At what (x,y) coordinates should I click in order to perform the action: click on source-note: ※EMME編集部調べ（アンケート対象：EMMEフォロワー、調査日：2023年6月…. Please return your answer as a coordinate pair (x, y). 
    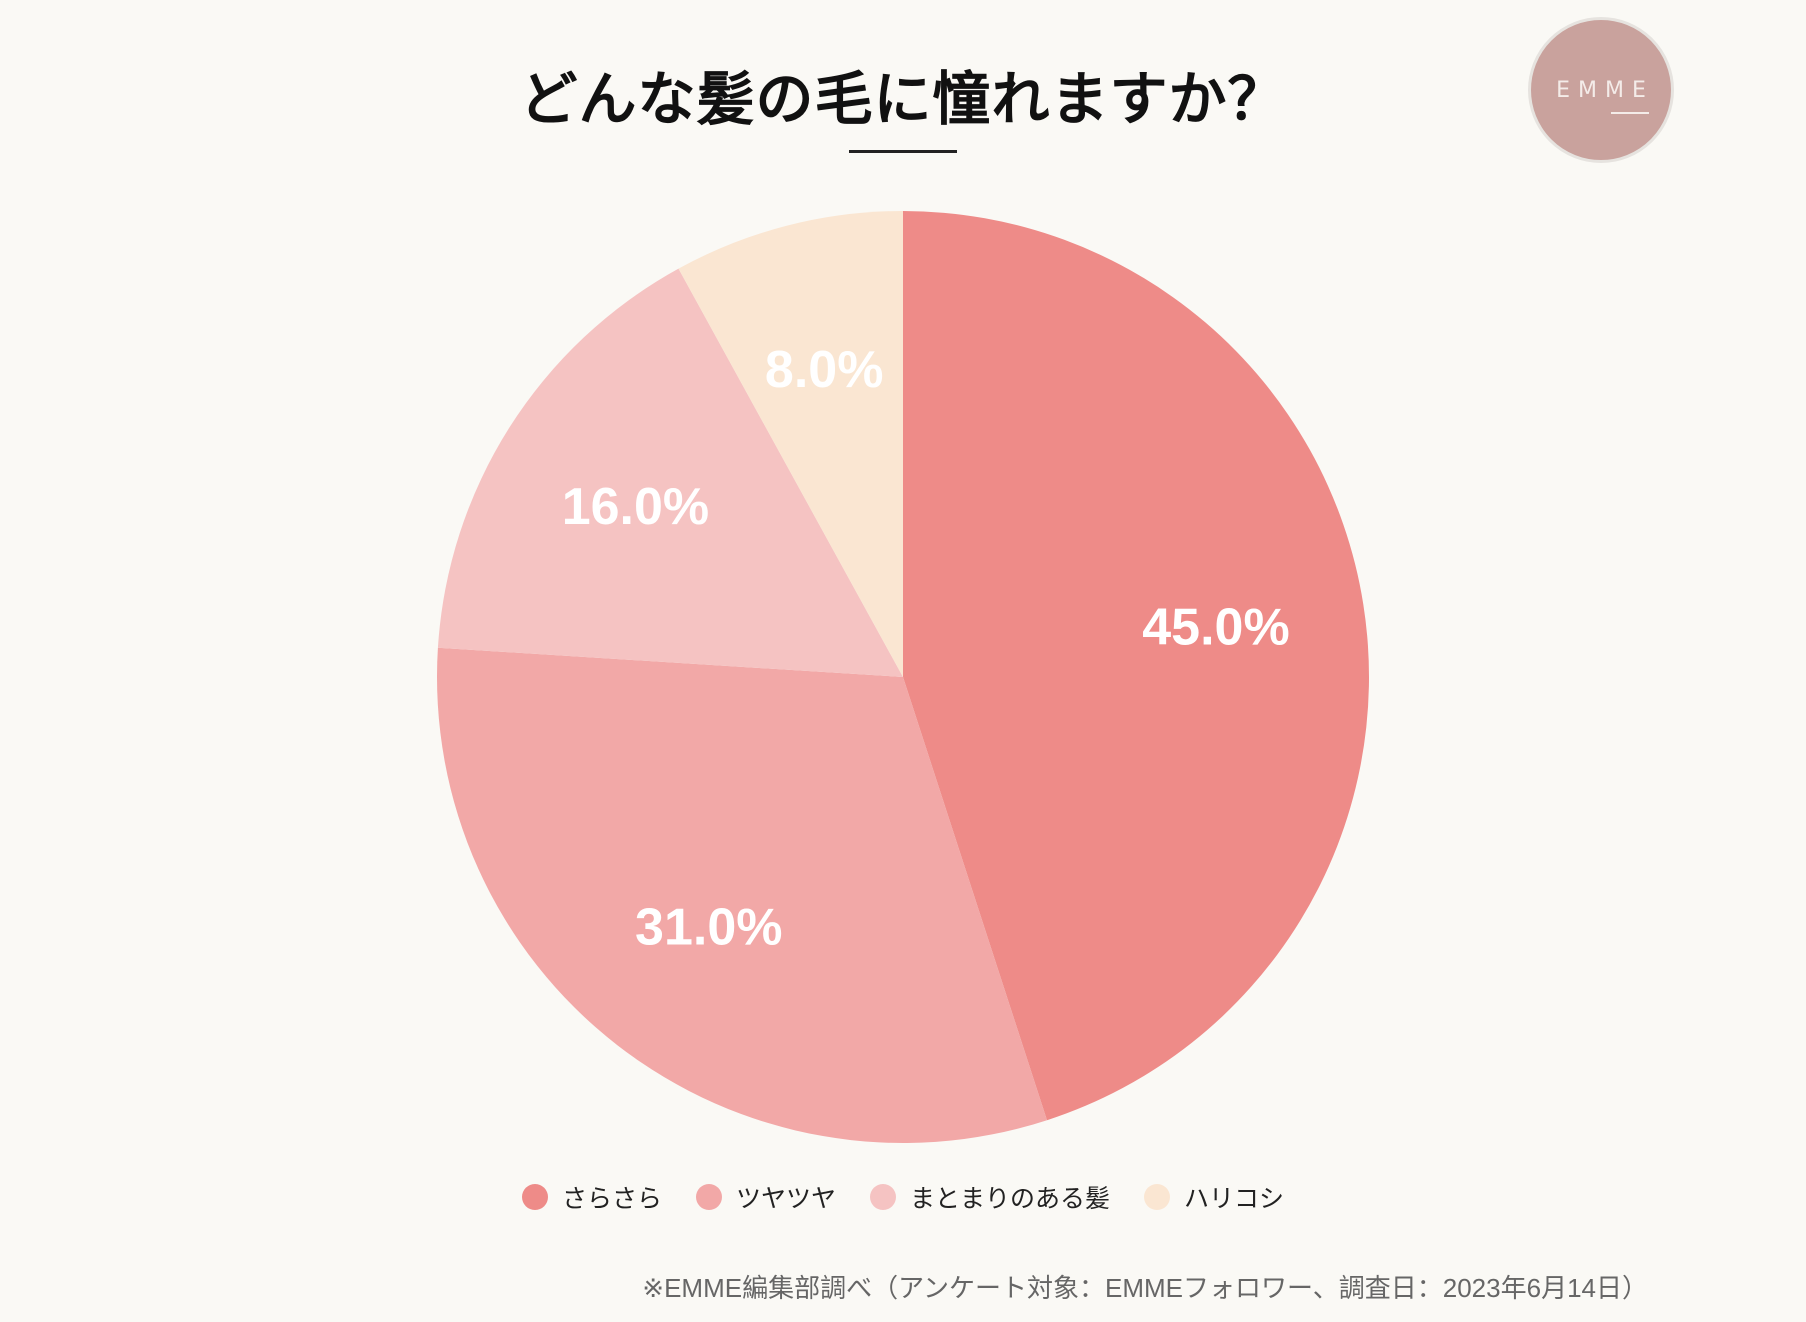
    Looking at the image, I should click on (1145, 1288).